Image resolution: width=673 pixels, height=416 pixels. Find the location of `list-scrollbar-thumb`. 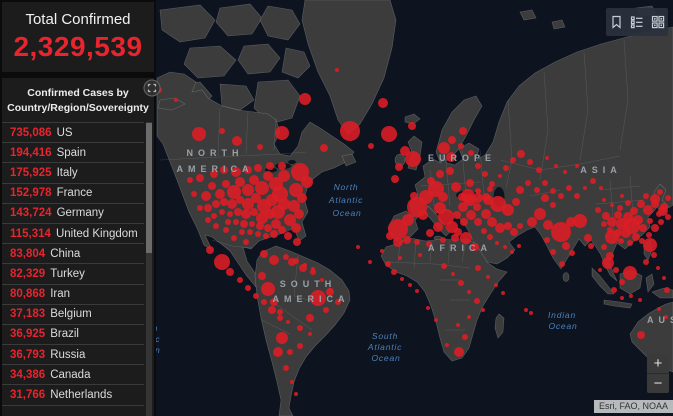

list-scrollbar-thumb is located at coordinates (149, 188).